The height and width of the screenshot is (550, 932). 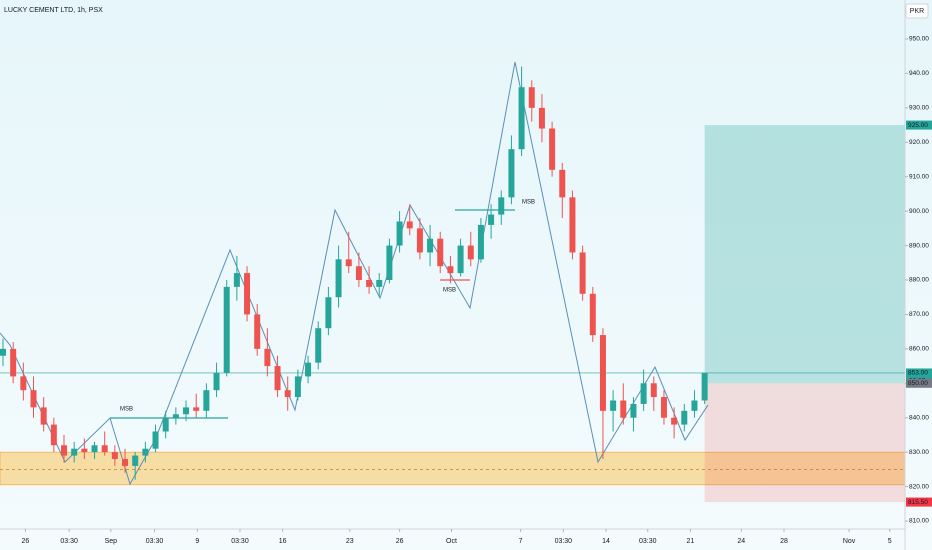 What do you see at coordinates (53, 10) in the screenshot?
I see `chart-title: LUCKY CEMENT LTD, 1h, PSX` at bounding box center [53, 10].